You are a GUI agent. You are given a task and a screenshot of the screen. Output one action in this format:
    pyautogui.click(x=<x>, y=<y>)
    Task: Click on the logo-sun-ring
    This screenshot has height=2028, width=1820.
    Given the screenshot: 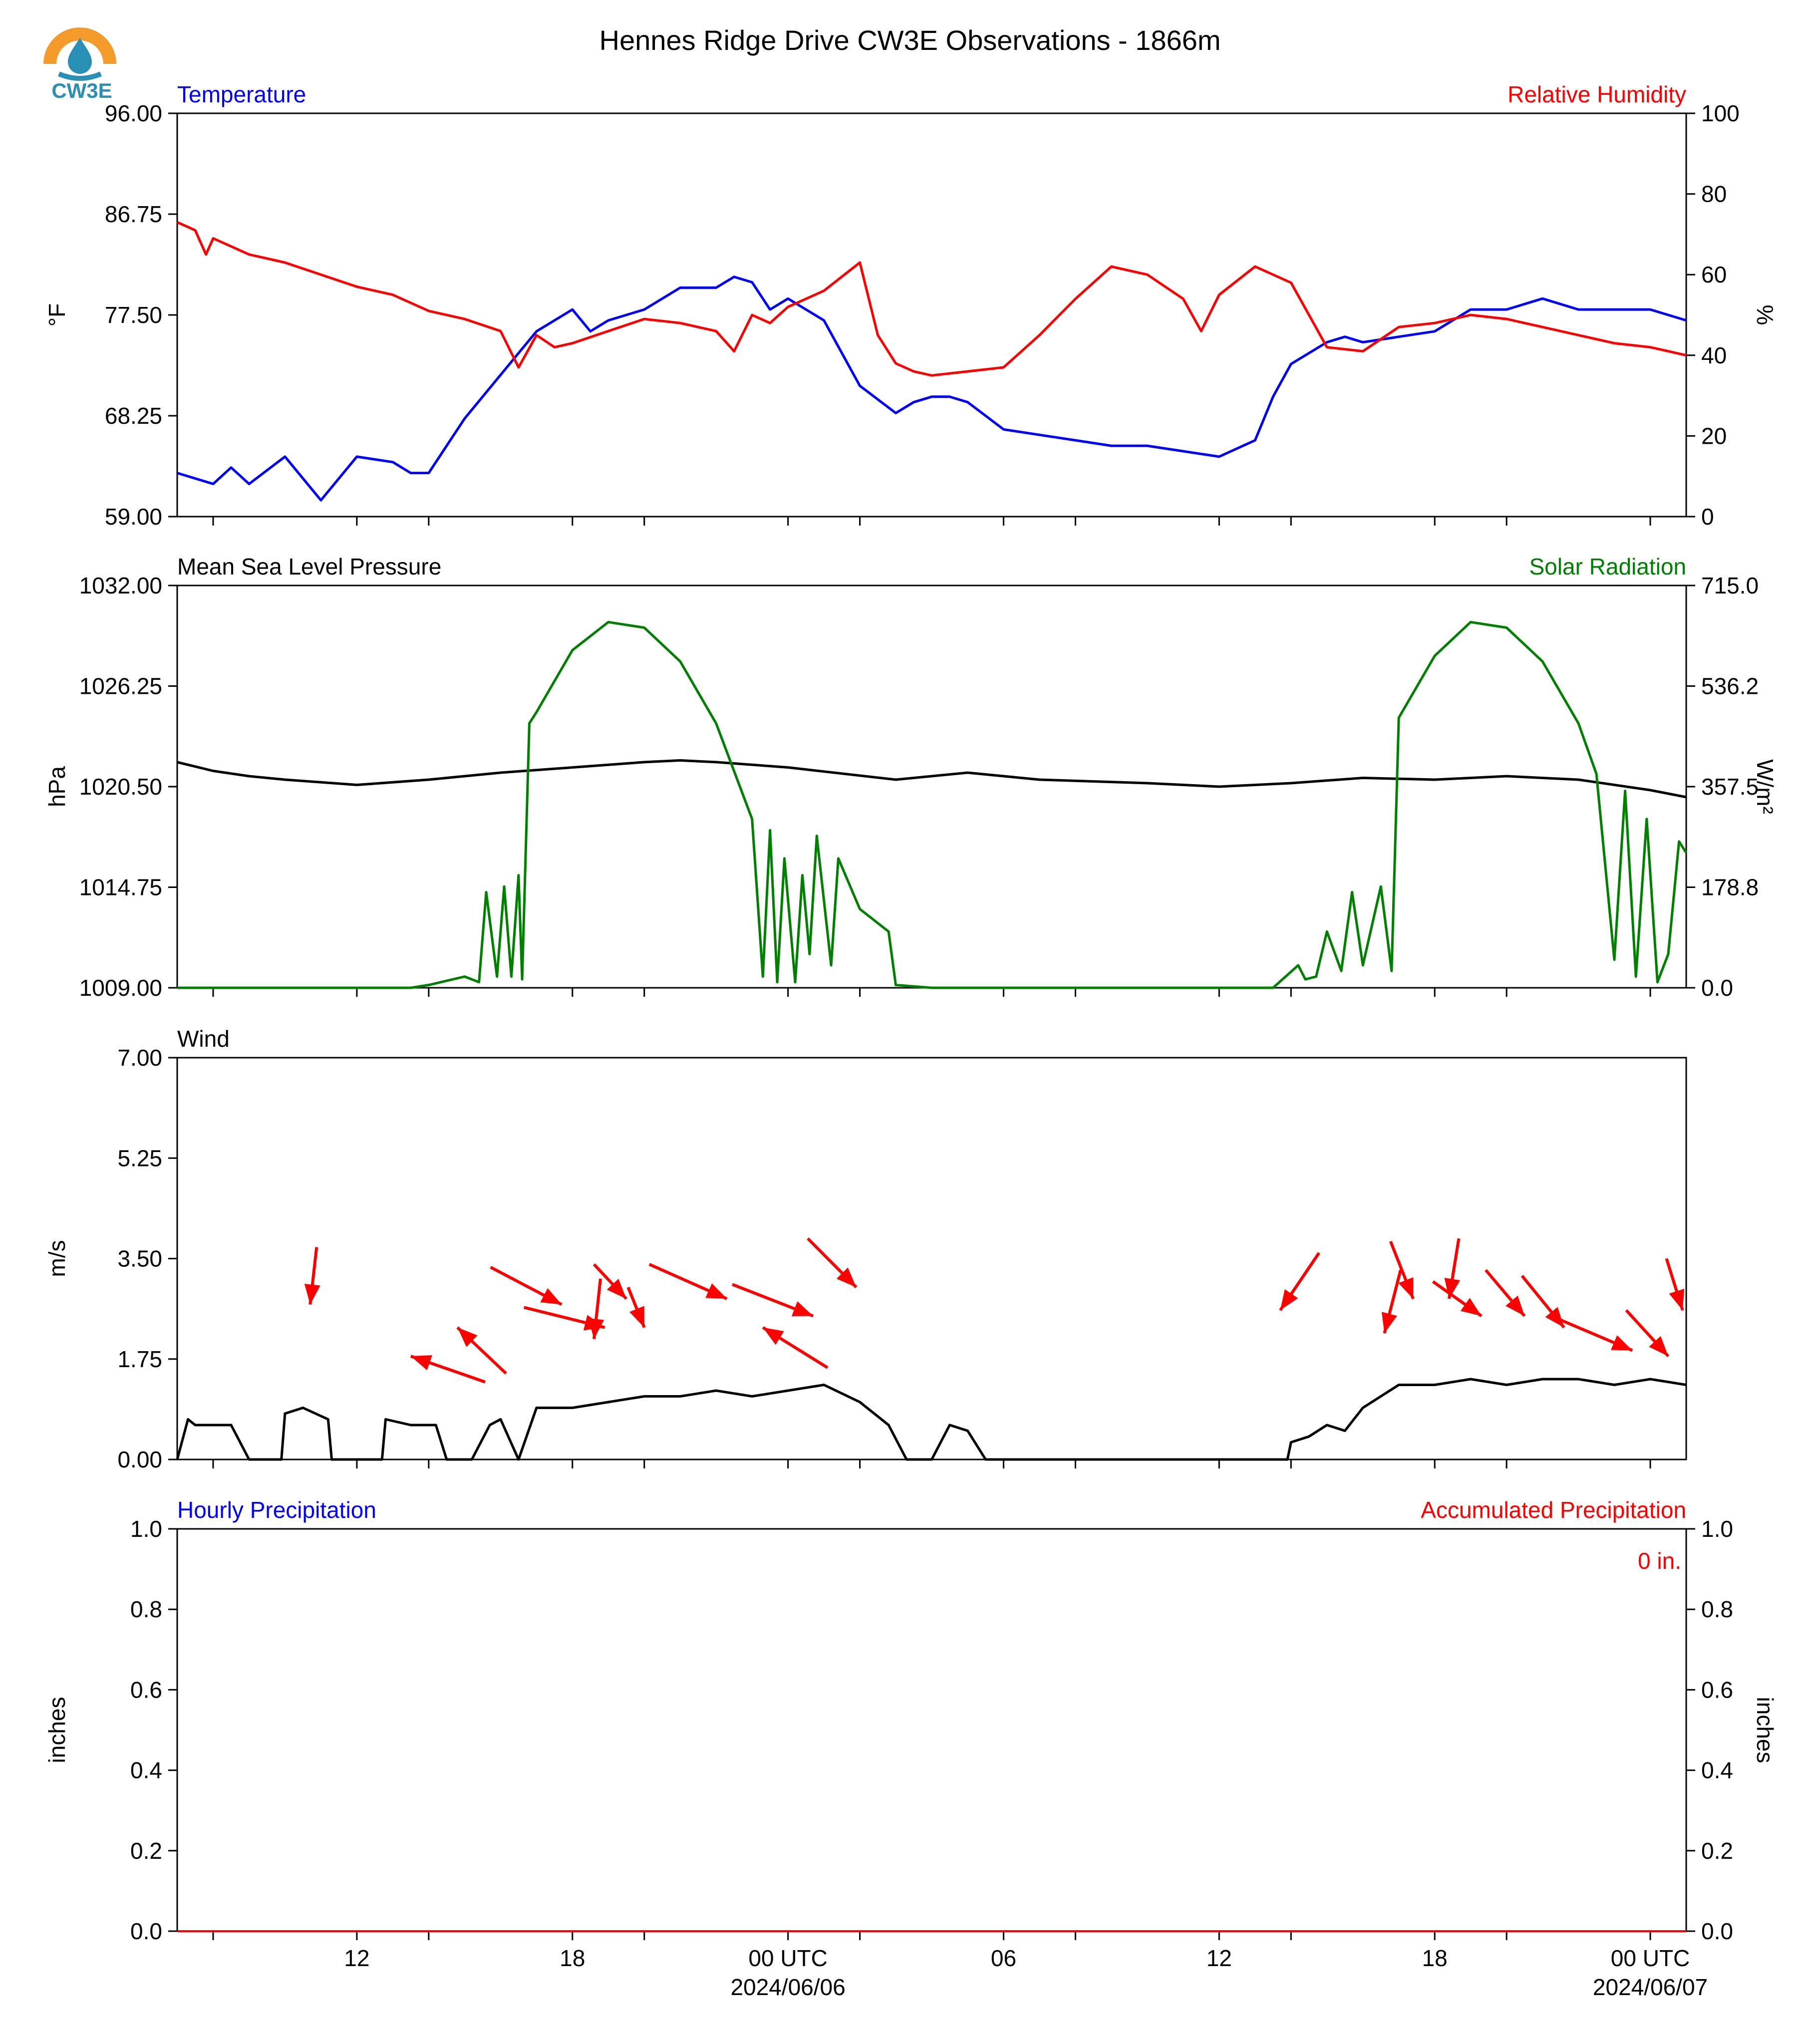 What is the action you would take?
    pyautogui.click(x=79, y=45)
    